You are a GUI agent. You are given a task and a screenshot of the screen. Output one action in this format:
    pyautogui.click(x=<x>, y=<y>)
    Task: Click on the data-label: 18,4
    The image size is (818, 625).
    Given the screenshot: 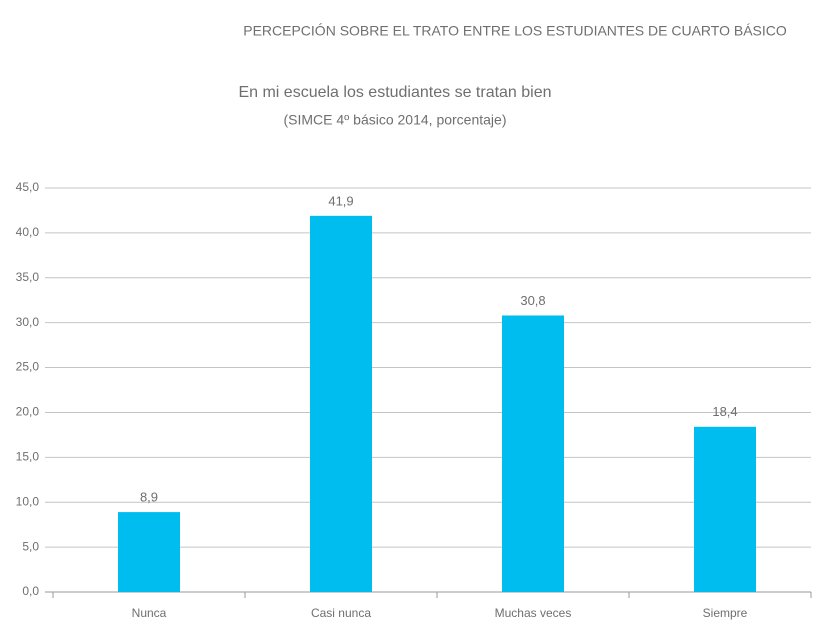 What is the action you would take?
    pyautogui.click(x=724, y=411)
    